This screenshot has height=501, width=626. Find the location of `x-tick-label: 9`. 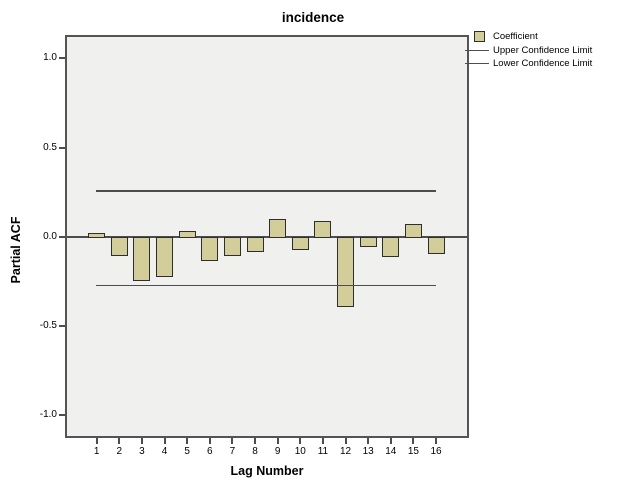

x-tick-label: 9 is located at coordinates (277, 451).